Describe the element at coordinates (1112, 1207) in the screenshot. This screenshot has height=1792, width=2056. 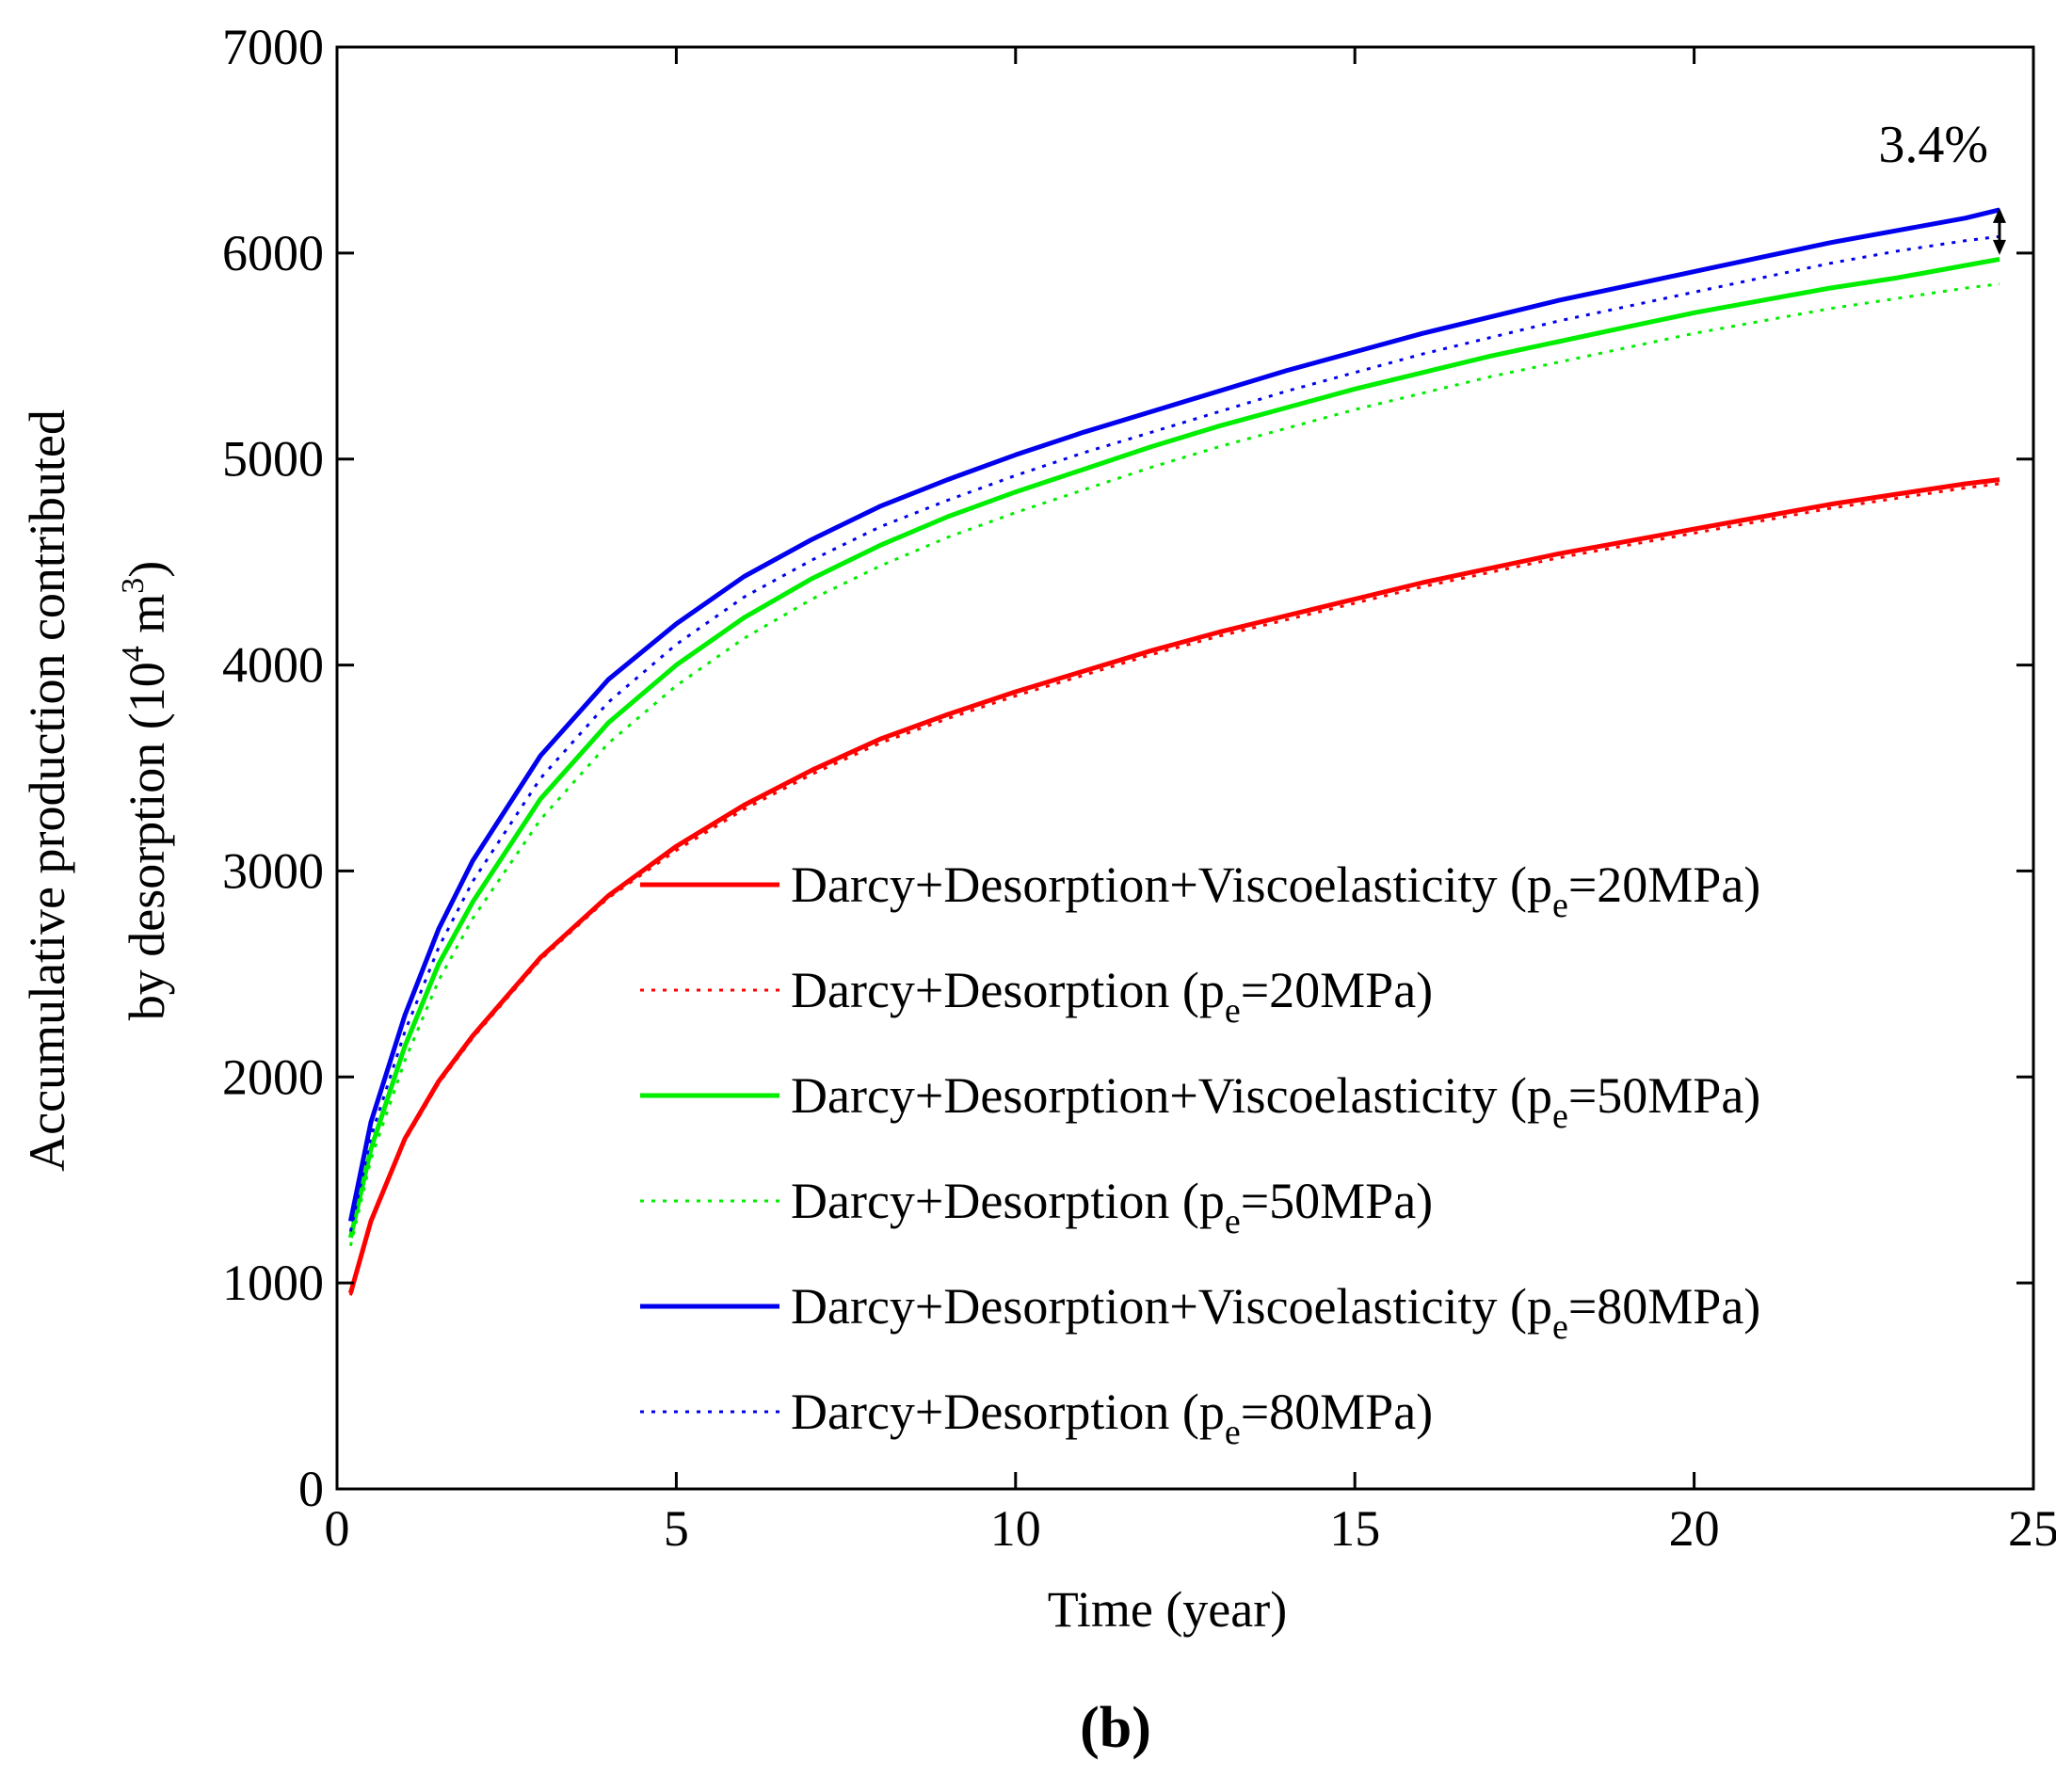
I see `legend-label-4: Darcy+Desorption (pe=50MPa)` at that location.